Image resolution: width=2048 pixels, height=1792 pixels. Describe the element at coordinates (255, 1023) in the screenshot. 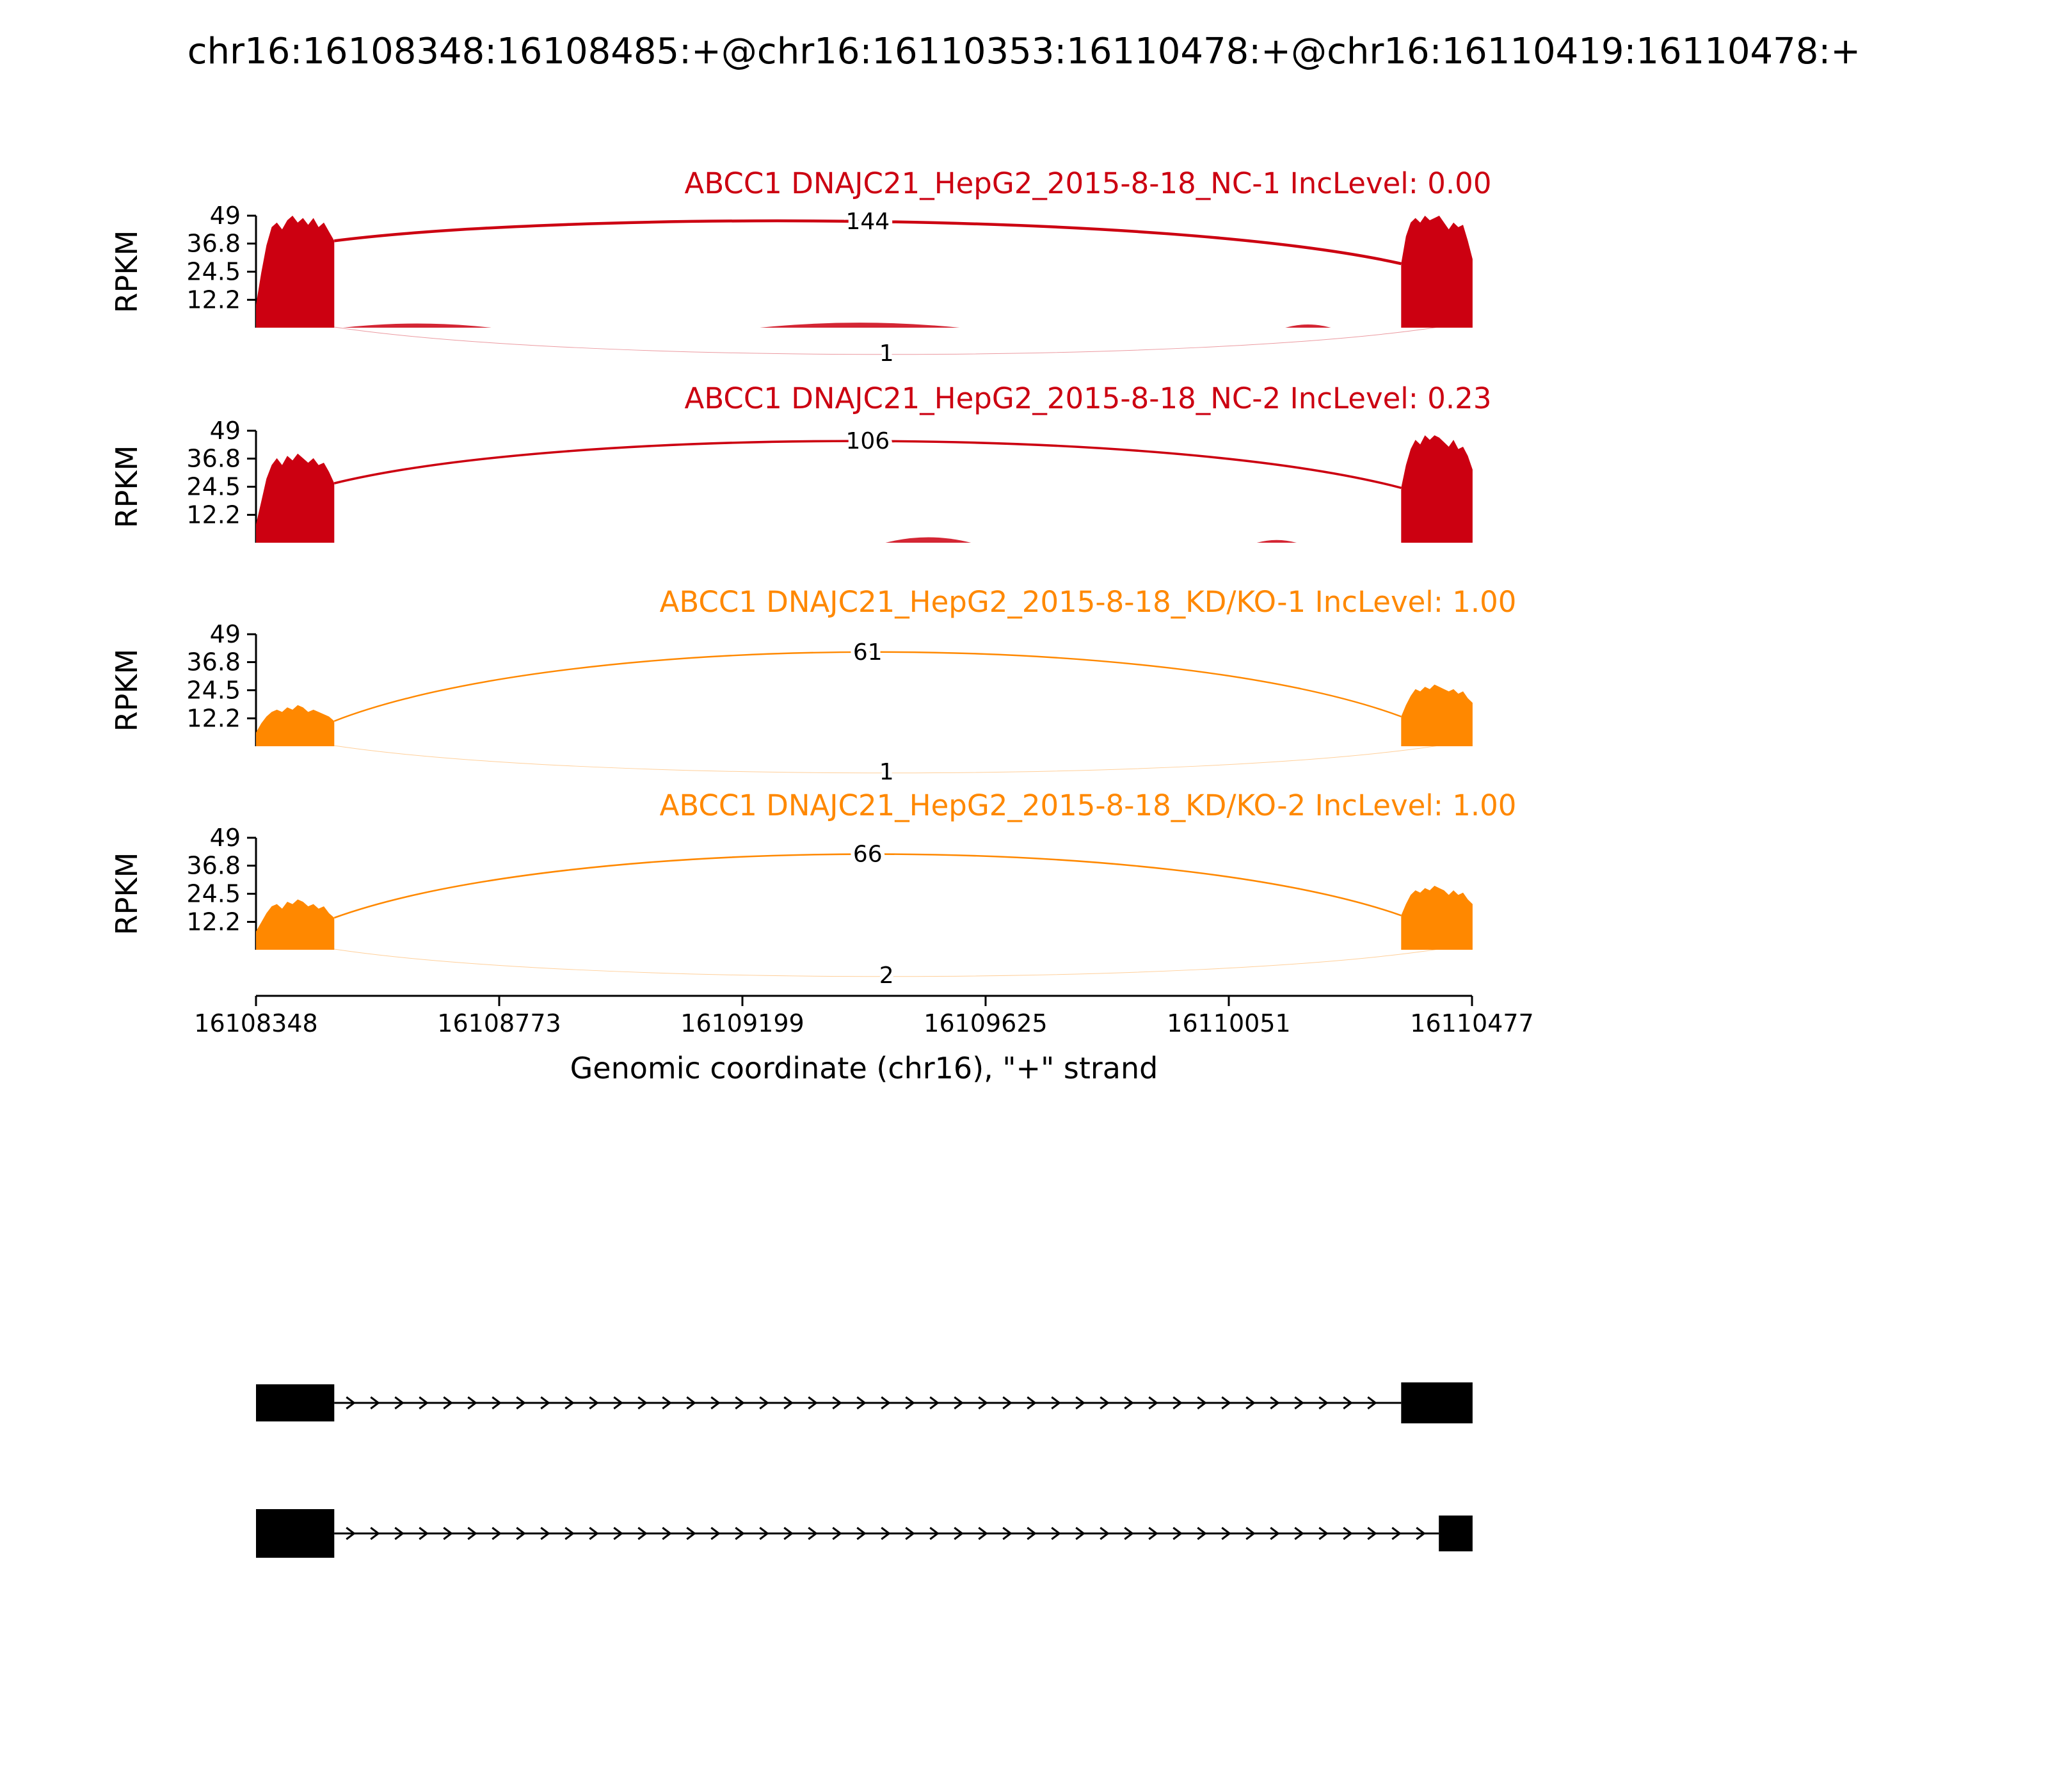

I see `x-tick-label: 16108348` at that location.